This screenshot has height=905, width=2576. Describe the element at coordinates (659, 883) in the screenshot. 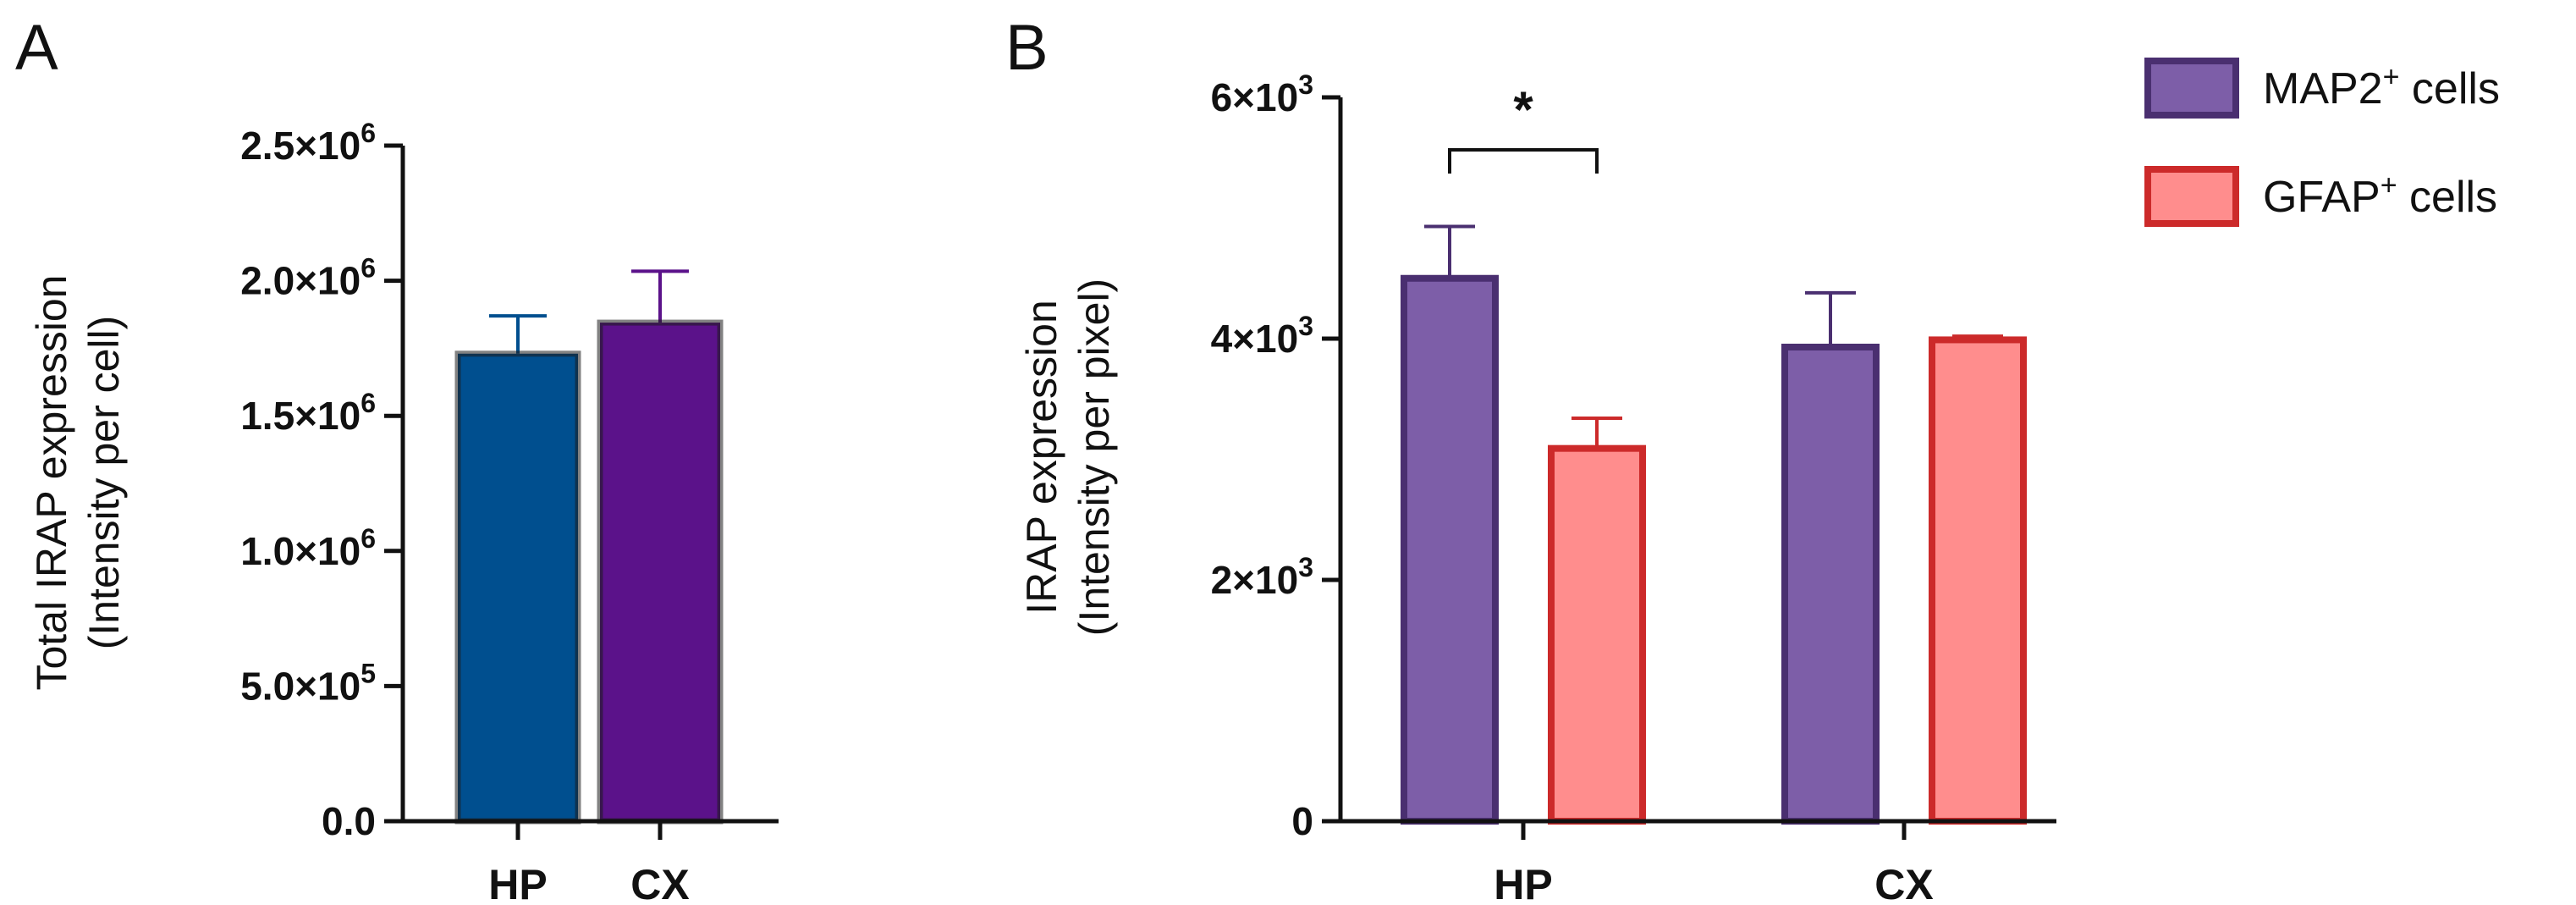

I see `x-label-a-cx: CX` at that location.